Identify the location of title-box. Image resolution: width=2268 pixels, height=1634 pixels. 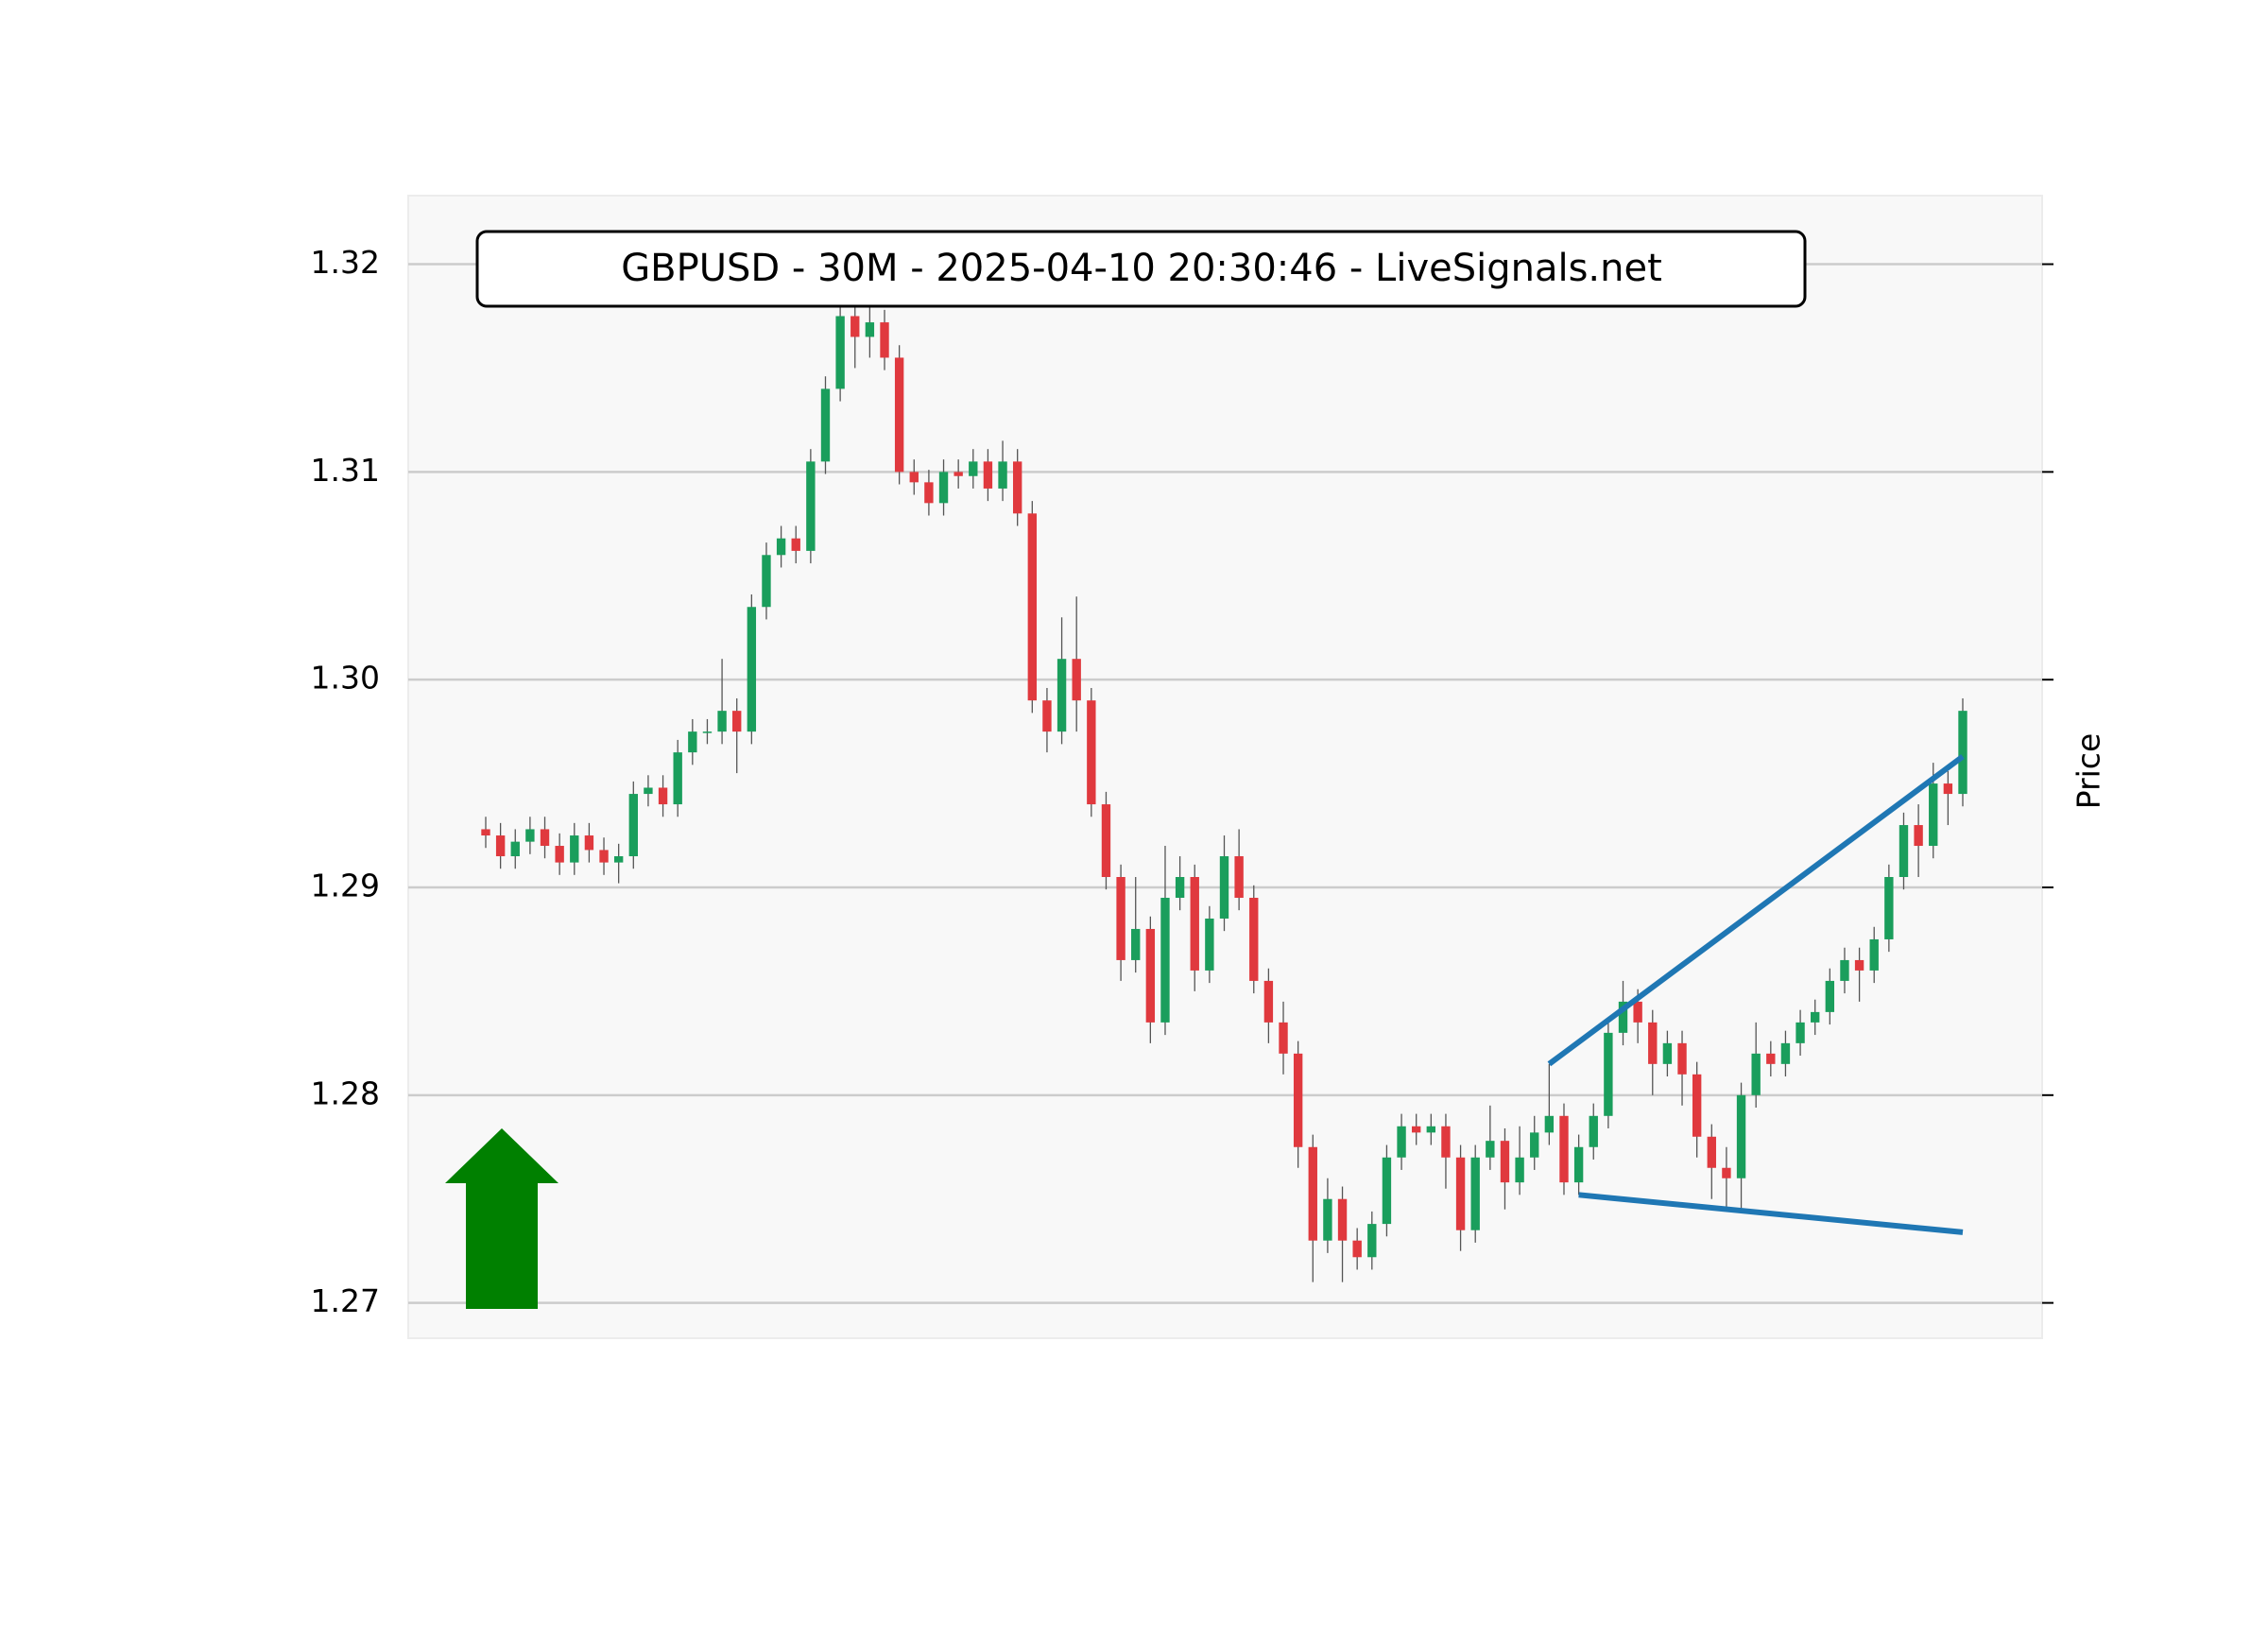
(1141, 269).